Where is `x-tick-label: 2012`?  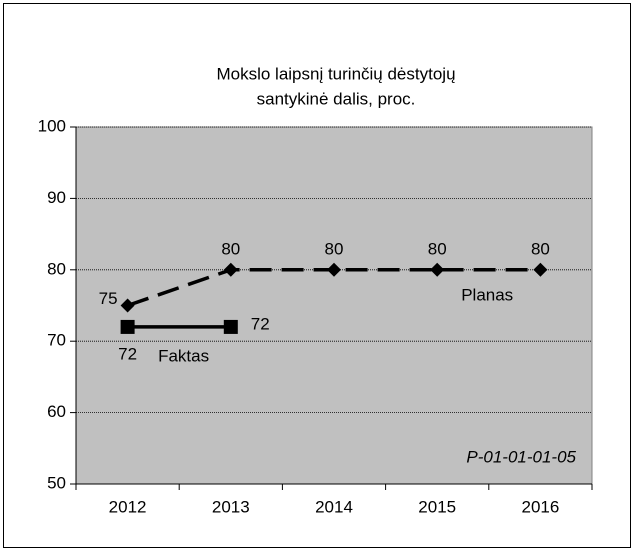 x-tick-label: 2012 is located at coordinates (128, 506).